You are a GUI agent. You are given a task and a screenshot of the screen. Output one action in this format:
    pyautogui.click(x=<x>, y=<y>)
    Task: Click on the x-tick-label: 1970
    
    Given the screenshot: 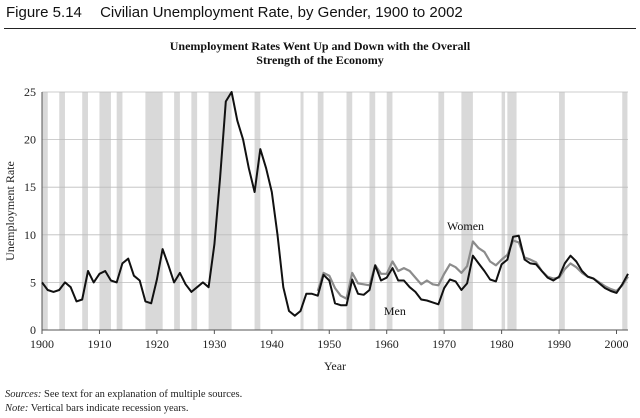 What is the action you would take?
    pyautogui.click(x=444, y=344)
    